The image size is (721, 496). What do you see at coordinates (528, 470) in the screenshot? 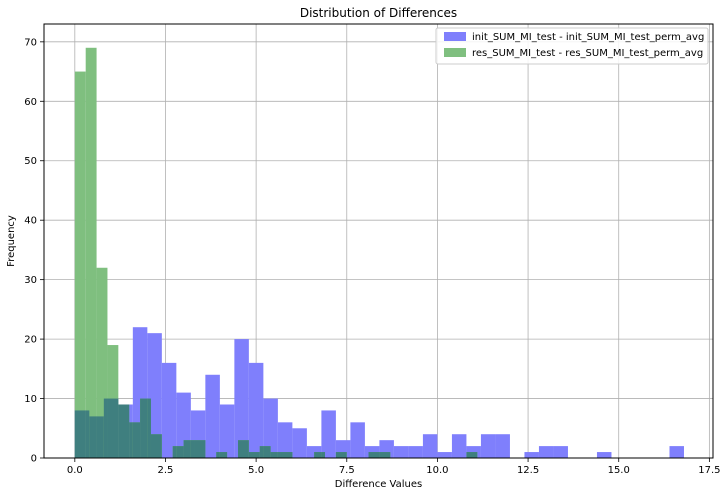
I see `x-tick-label: 12.5` at bounding box center [528, 470].